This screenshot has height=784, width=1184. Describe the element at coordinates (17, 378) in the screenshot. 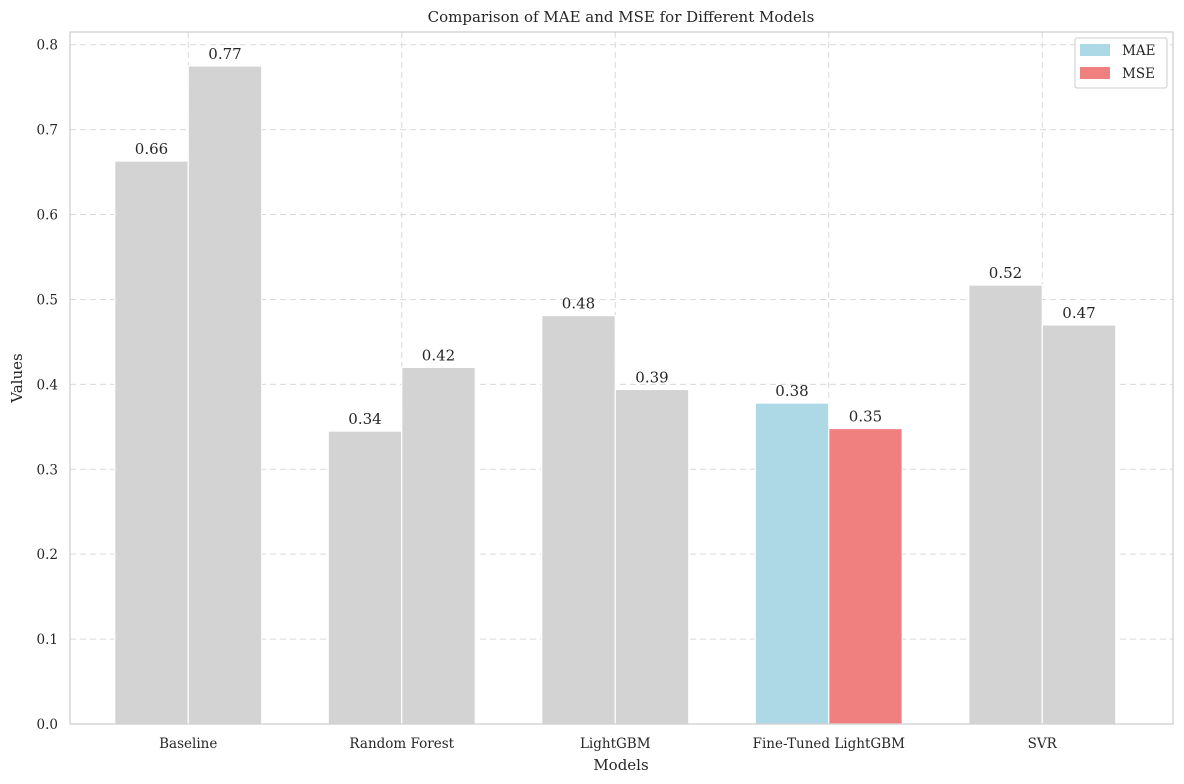

I see `y-axis-label: Values` at that location.